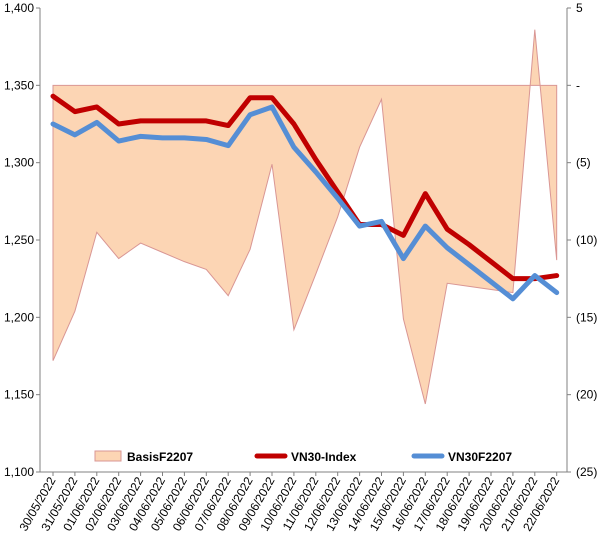 The image size is (611, 558). Describe the element at coordinates (19, 472) in the screenshot. I see `left-tick-label: 1,100` at that location.